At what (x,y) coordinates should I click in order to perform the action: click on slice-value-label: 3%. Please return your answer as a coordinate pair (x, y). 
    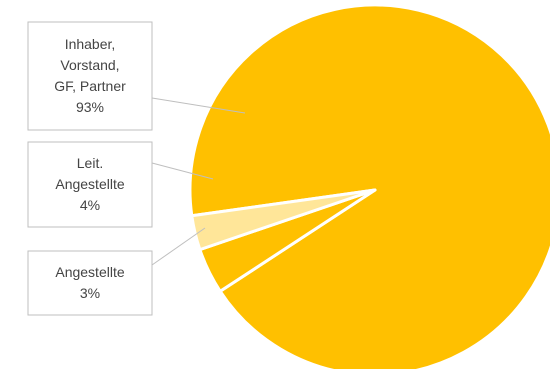
    Looking at the image, I should click on (90, 293).